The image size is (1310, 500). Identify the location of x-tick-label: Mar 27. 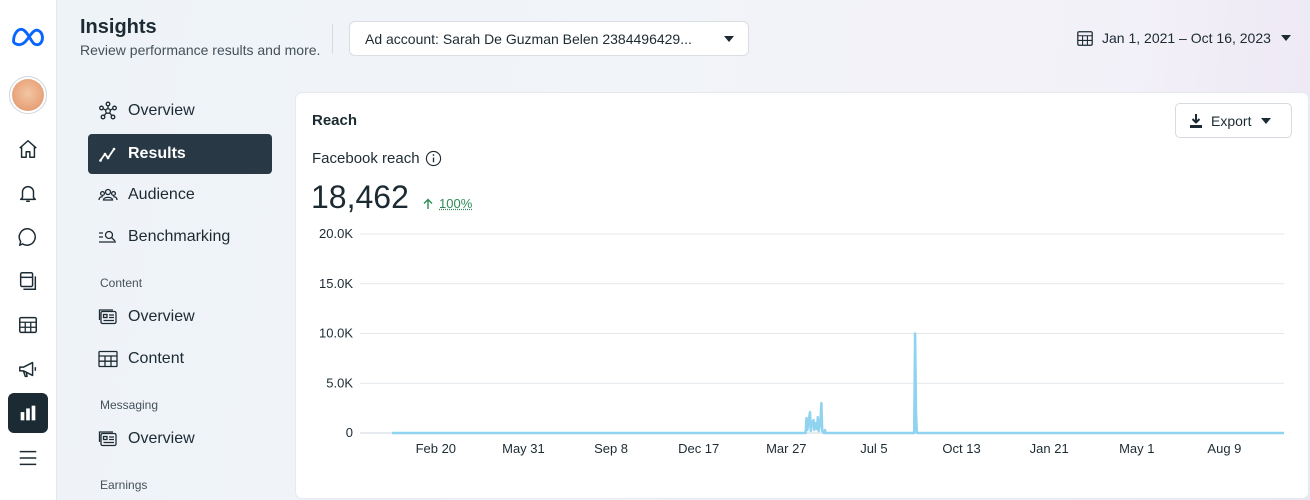
(786, 448).